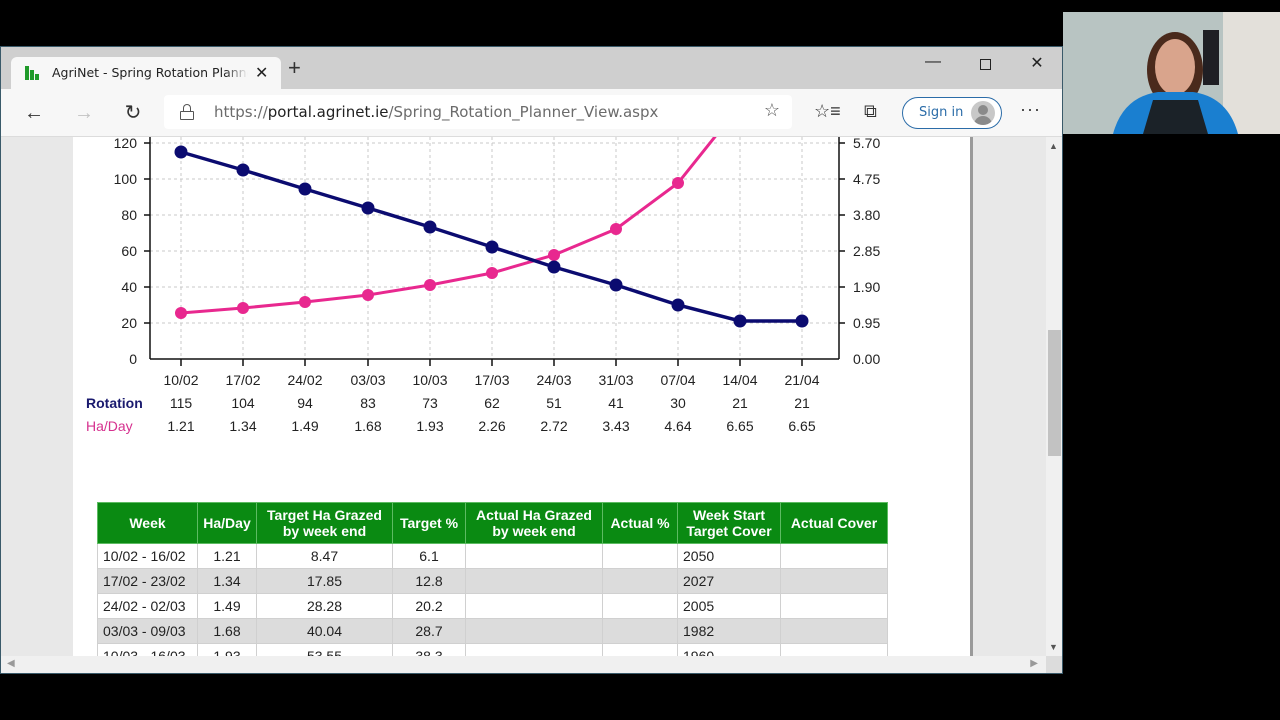  What do you see at coordinates (1034, 663) in the screenshot?
I see `scroll-right-icon: ▶` at bounding box center [1034, 663].